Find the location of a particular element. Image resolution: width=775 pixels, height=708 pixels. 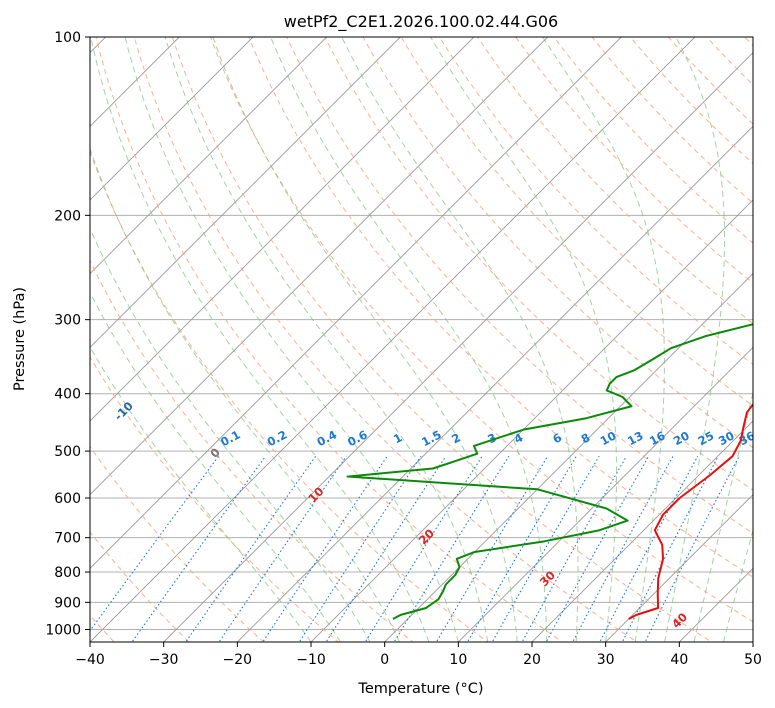

x-tick-label-7: 30 is located at coordinates (606, 660).